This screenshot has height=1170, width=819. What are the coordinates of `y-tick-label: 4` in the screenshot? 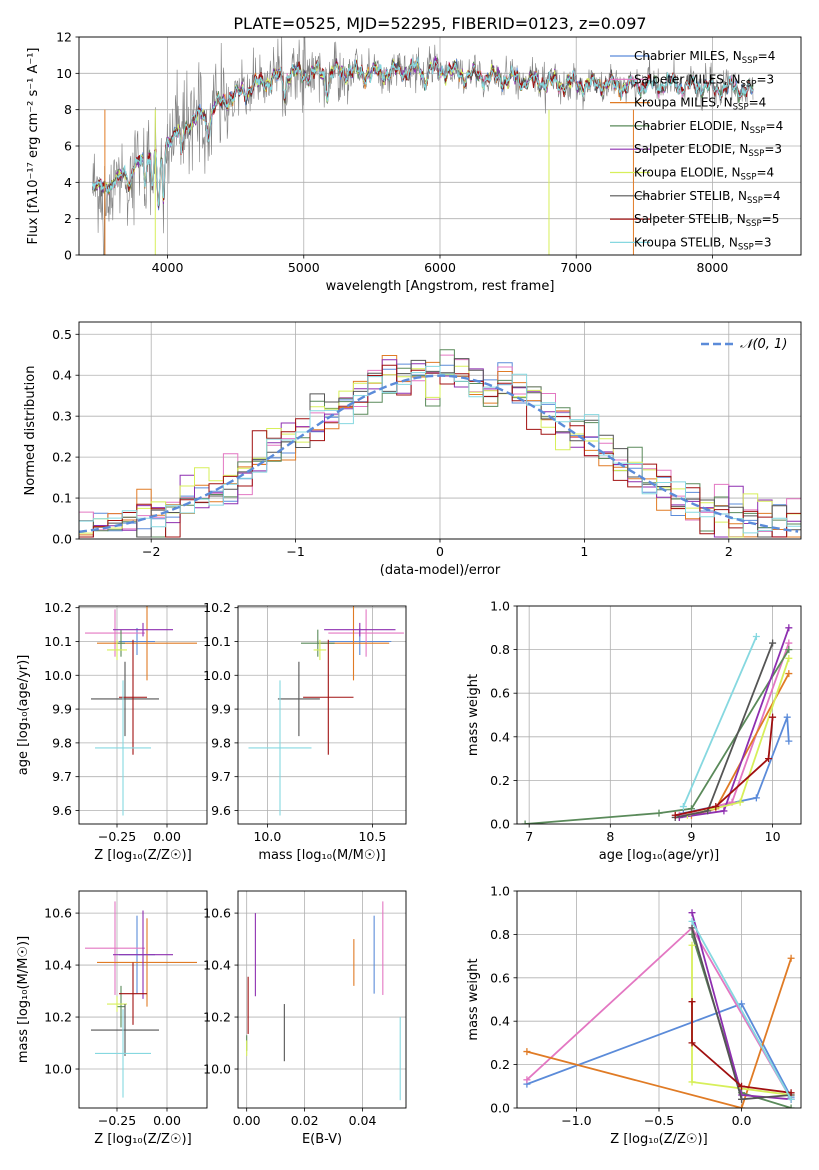 It's located at (68, 182).